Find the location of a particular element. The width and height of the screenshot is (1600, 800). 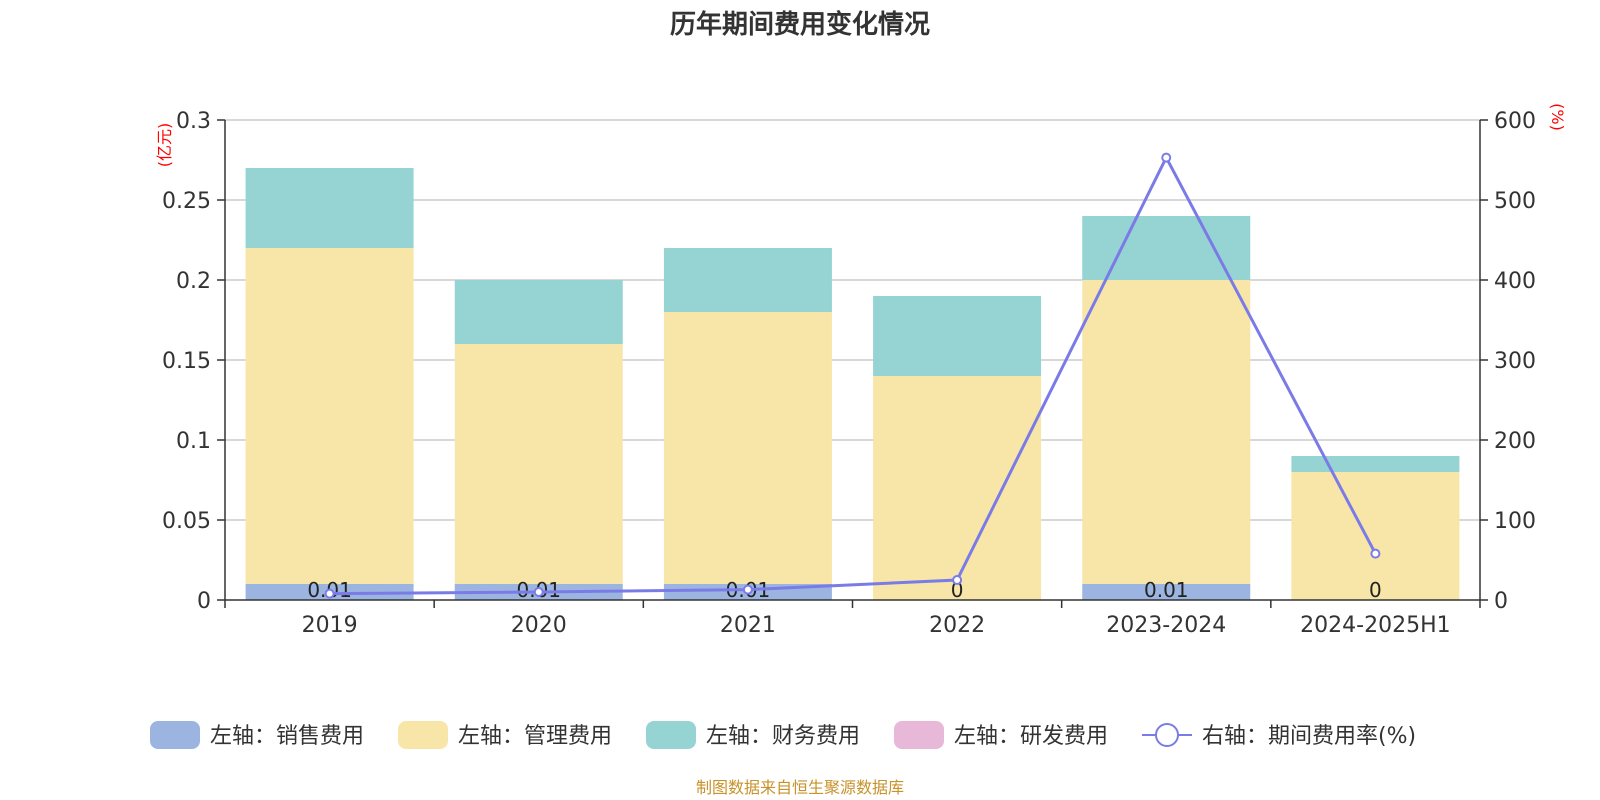

legend-label: 左轴：财务费用 is located at coordinates (783, 736).